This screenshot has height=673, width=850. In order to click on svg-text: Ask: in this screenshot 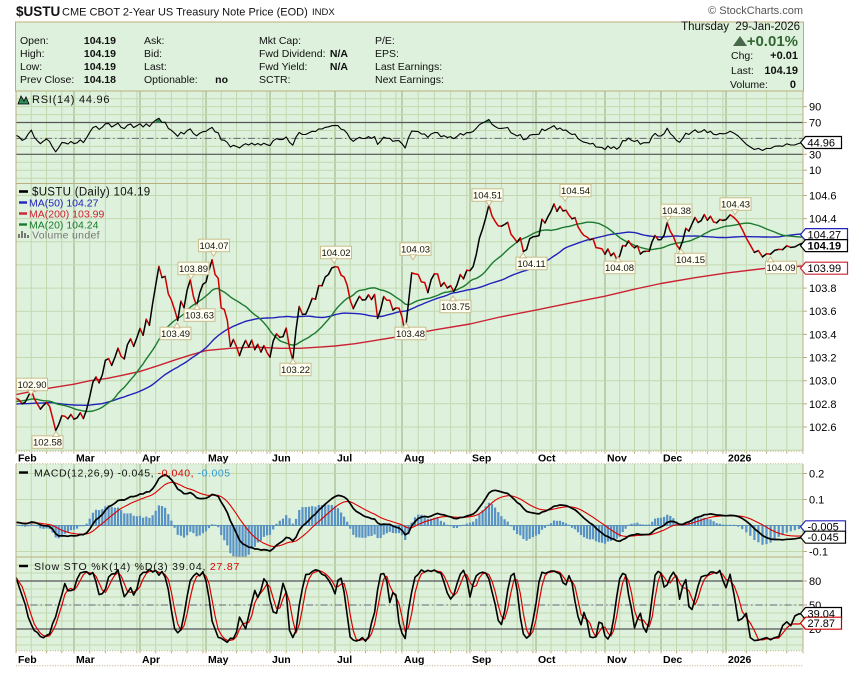, I will do `click(154, 41)`.